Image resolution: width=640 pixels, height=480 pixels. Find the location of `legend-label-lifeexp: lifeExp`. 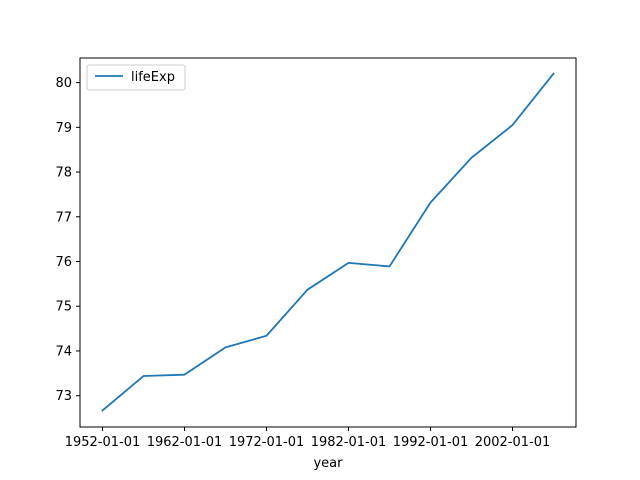

legend-label-lifeexp: lifeExp is located at coordinates (153, 77).